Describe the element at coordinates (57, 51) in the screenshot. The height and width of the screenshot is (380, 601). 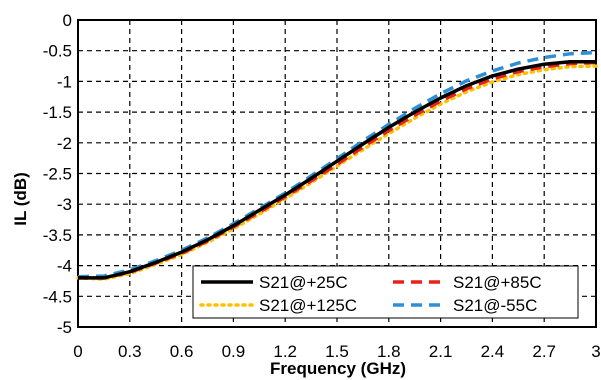
I see `y-tick-label: -0.5` at that location.